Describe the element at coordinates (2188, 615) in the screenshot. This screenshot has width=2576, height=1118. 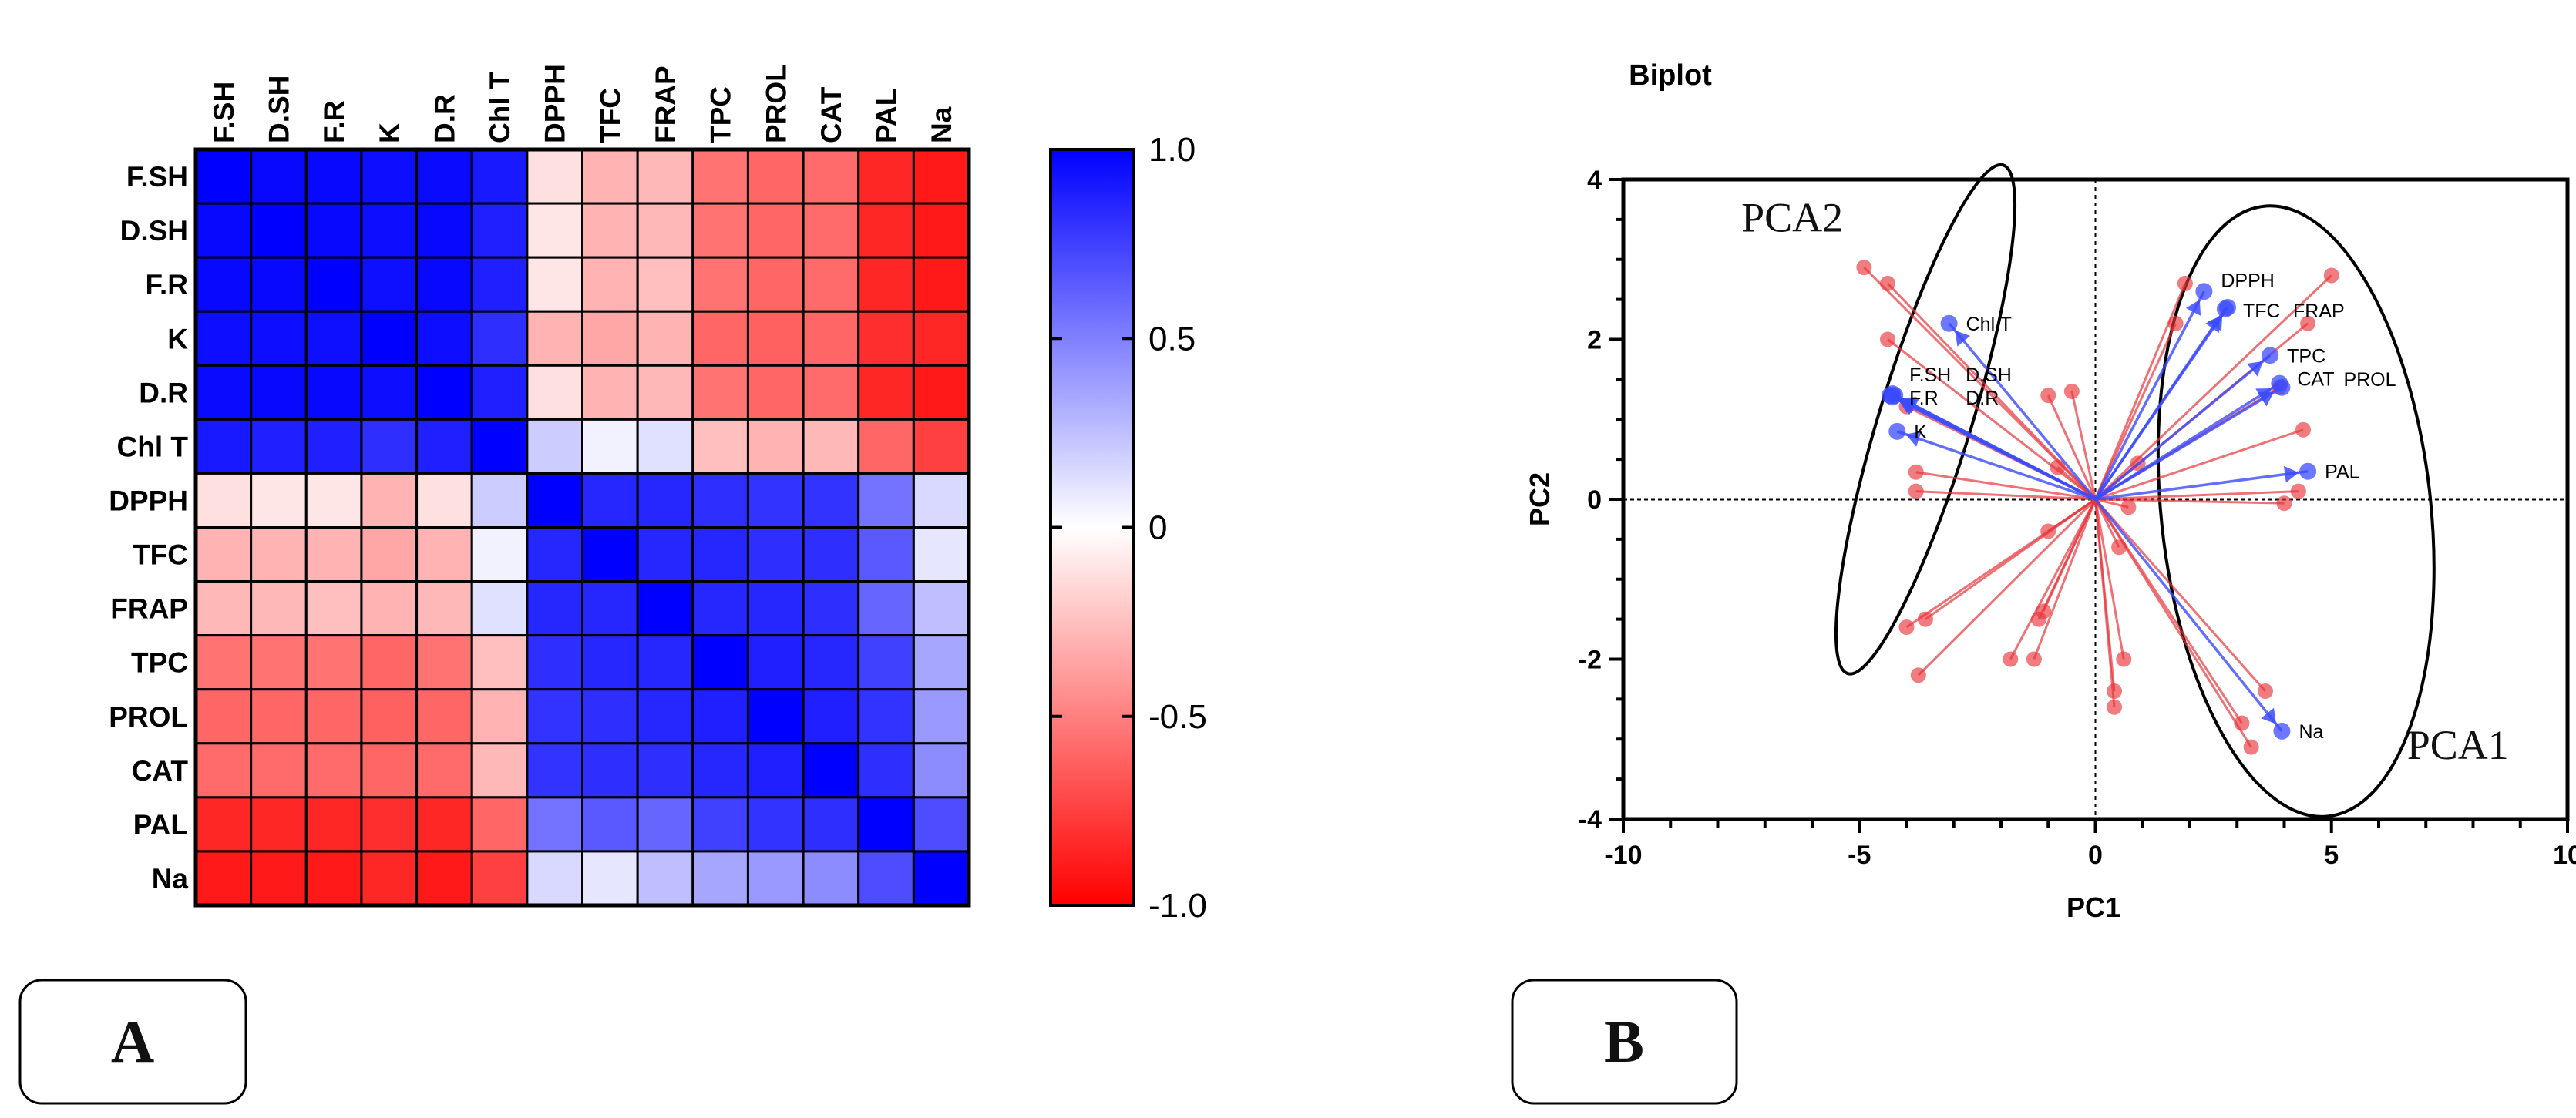
I see `loading-vector` at that location.